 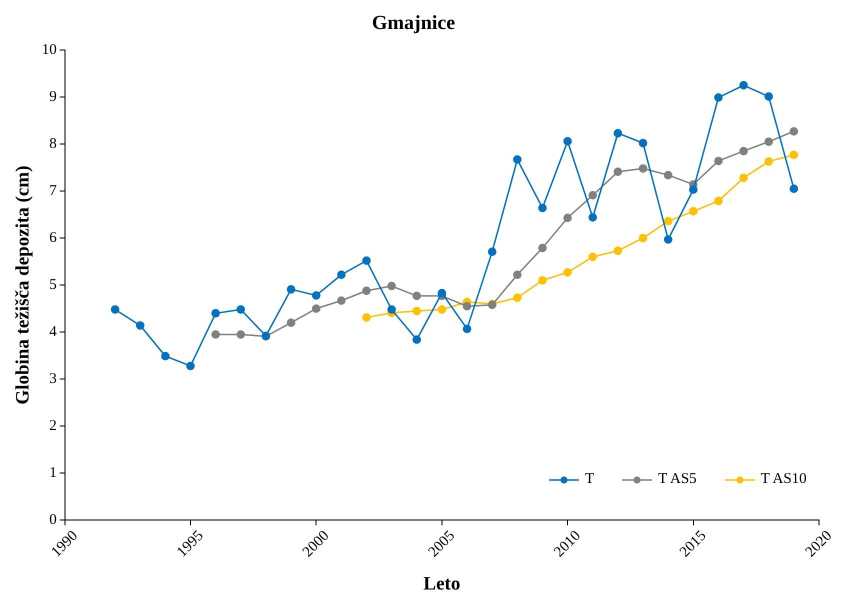 I want to click on y-tick-label: 3, so click(x=53, y=379).